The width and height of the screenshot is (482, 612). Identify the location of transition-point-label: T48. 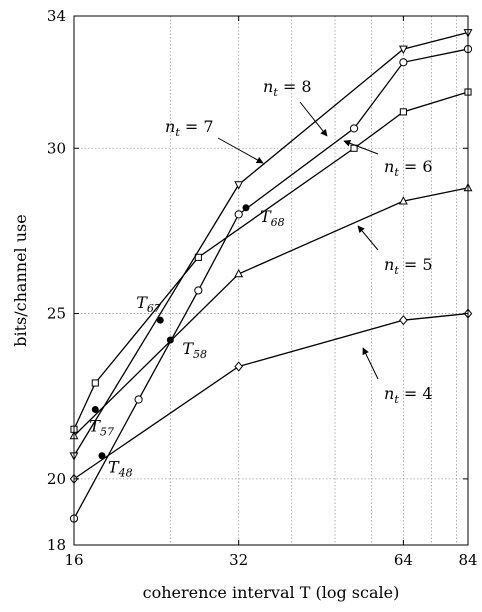
(120, 469).